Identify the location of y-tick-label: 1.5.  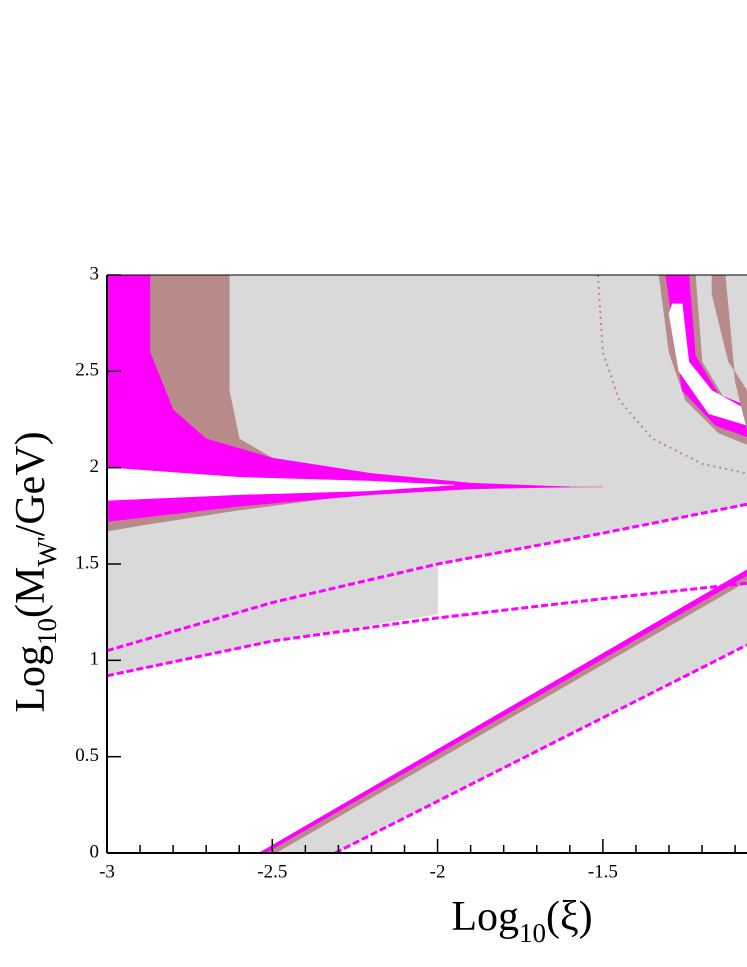
(87, 562).